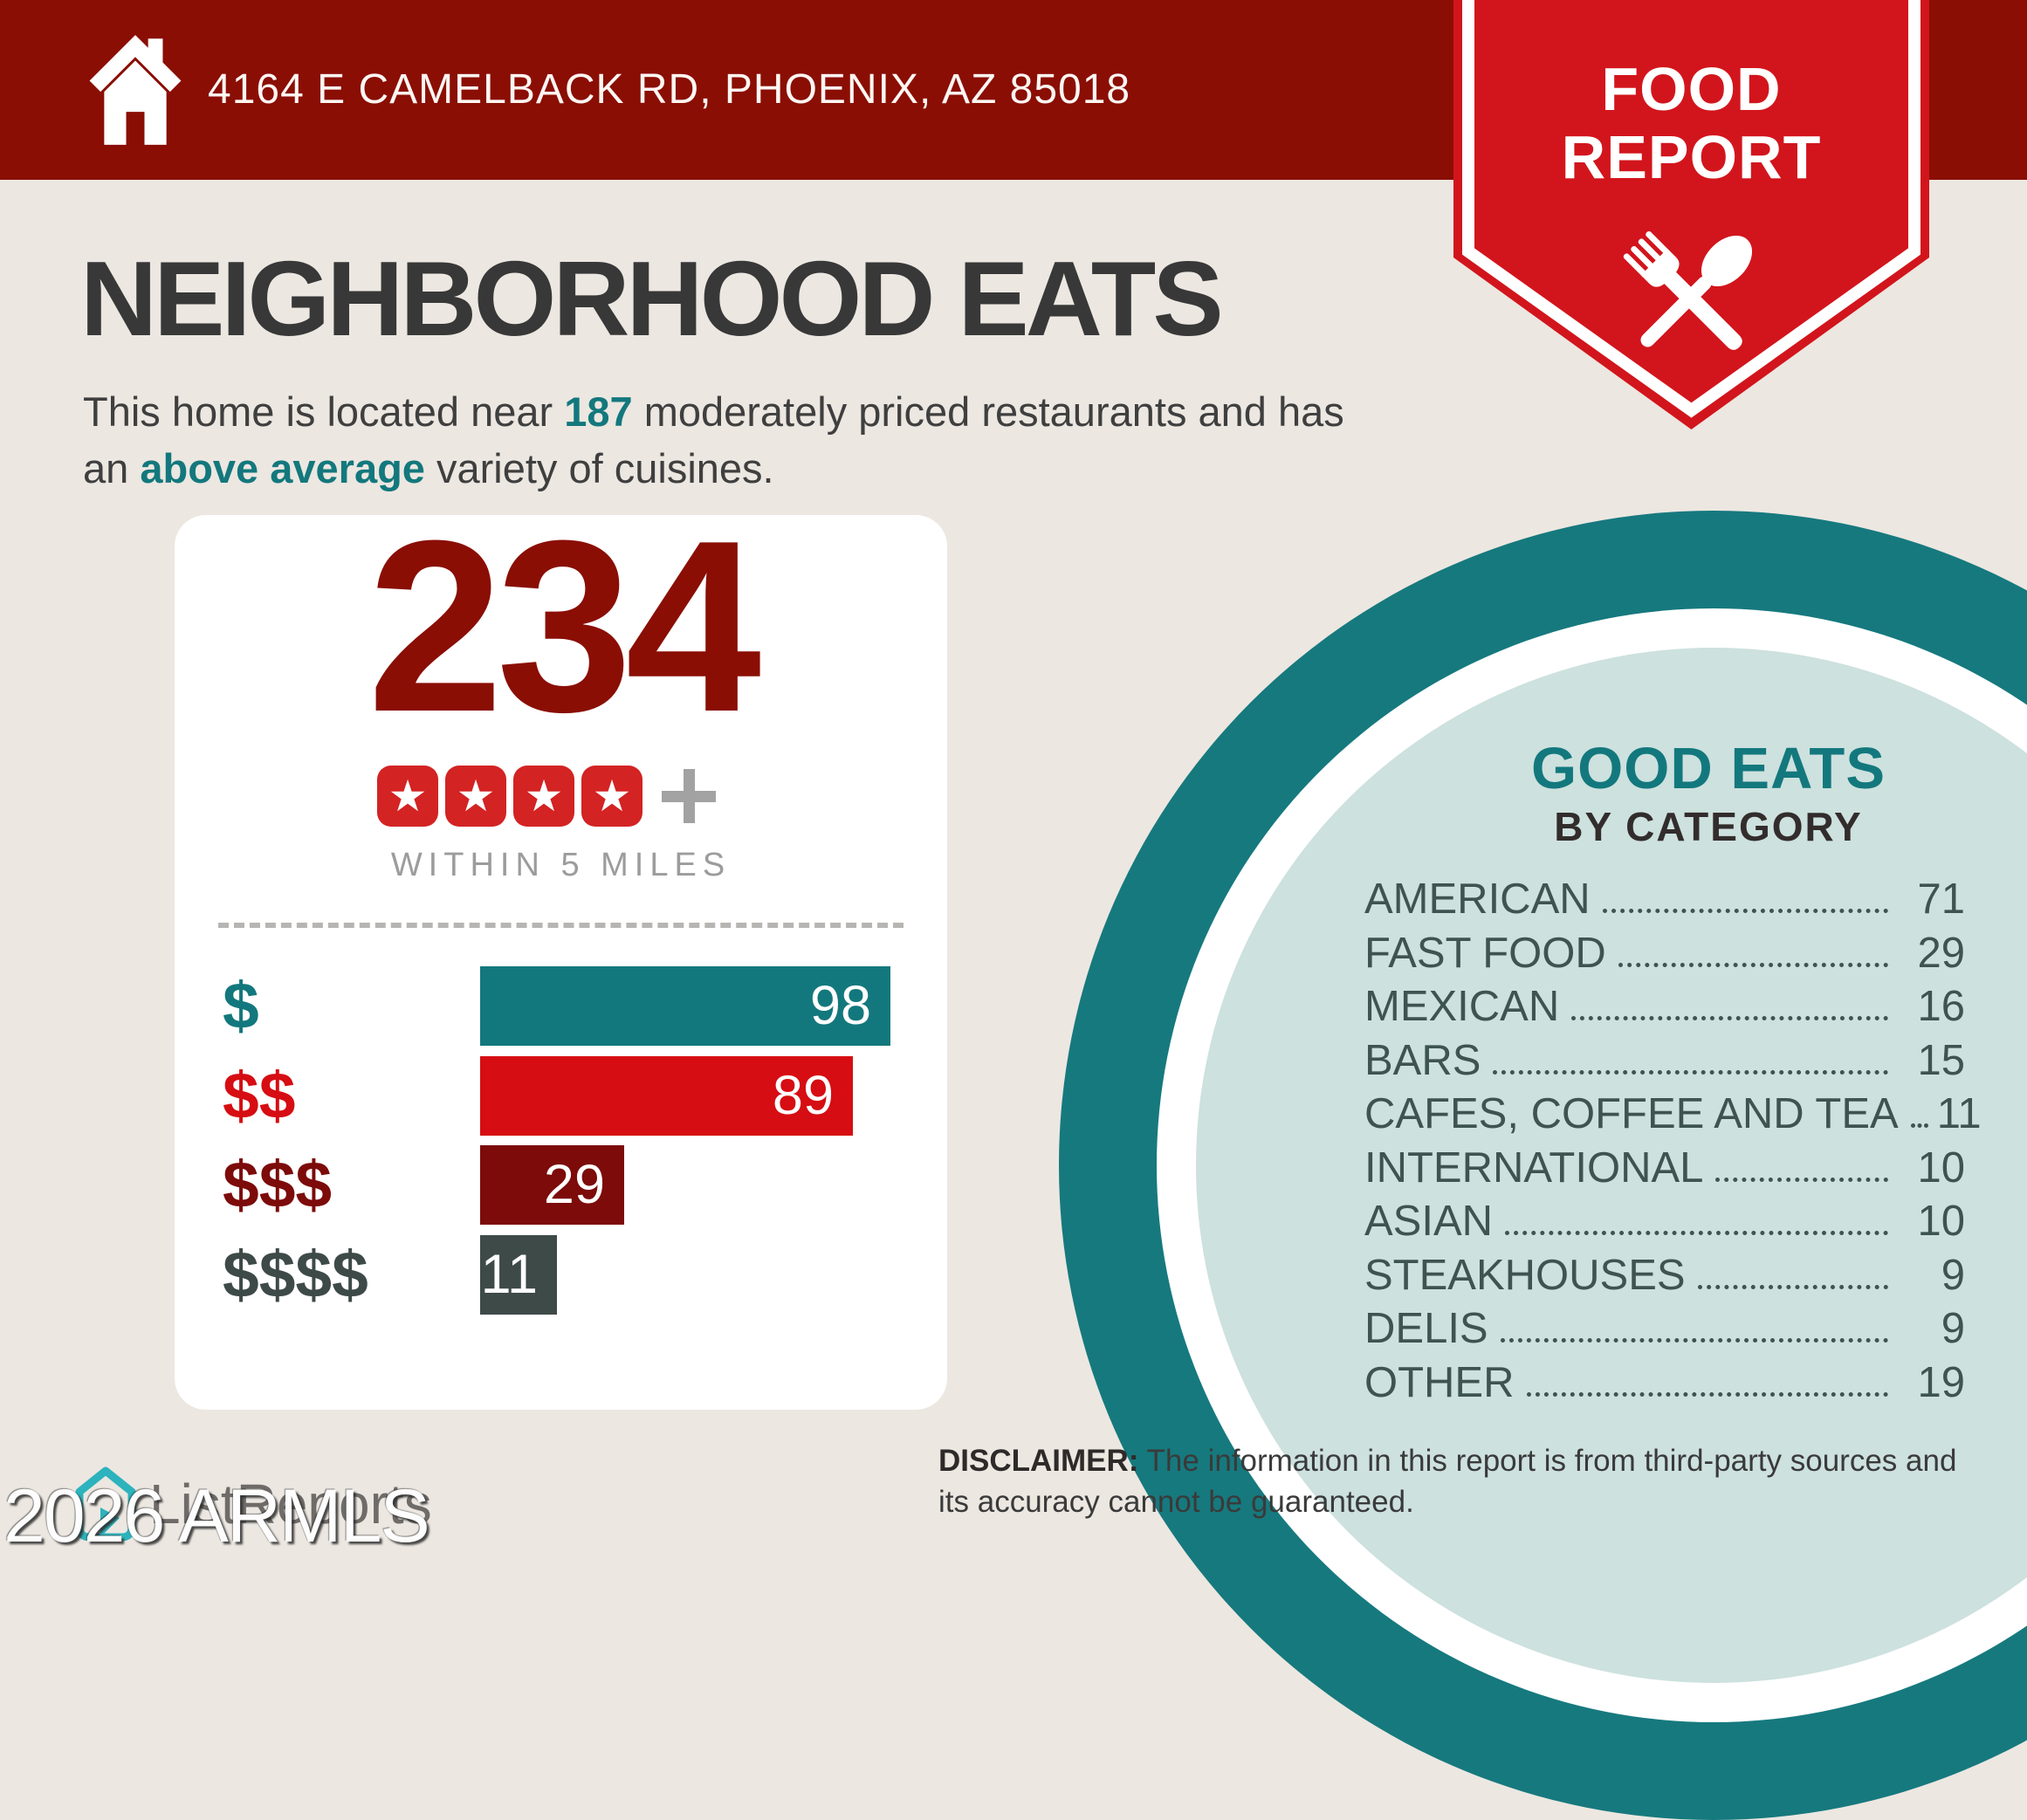  I want to click on category-row: OTHER 19, so click(1664, 1385).